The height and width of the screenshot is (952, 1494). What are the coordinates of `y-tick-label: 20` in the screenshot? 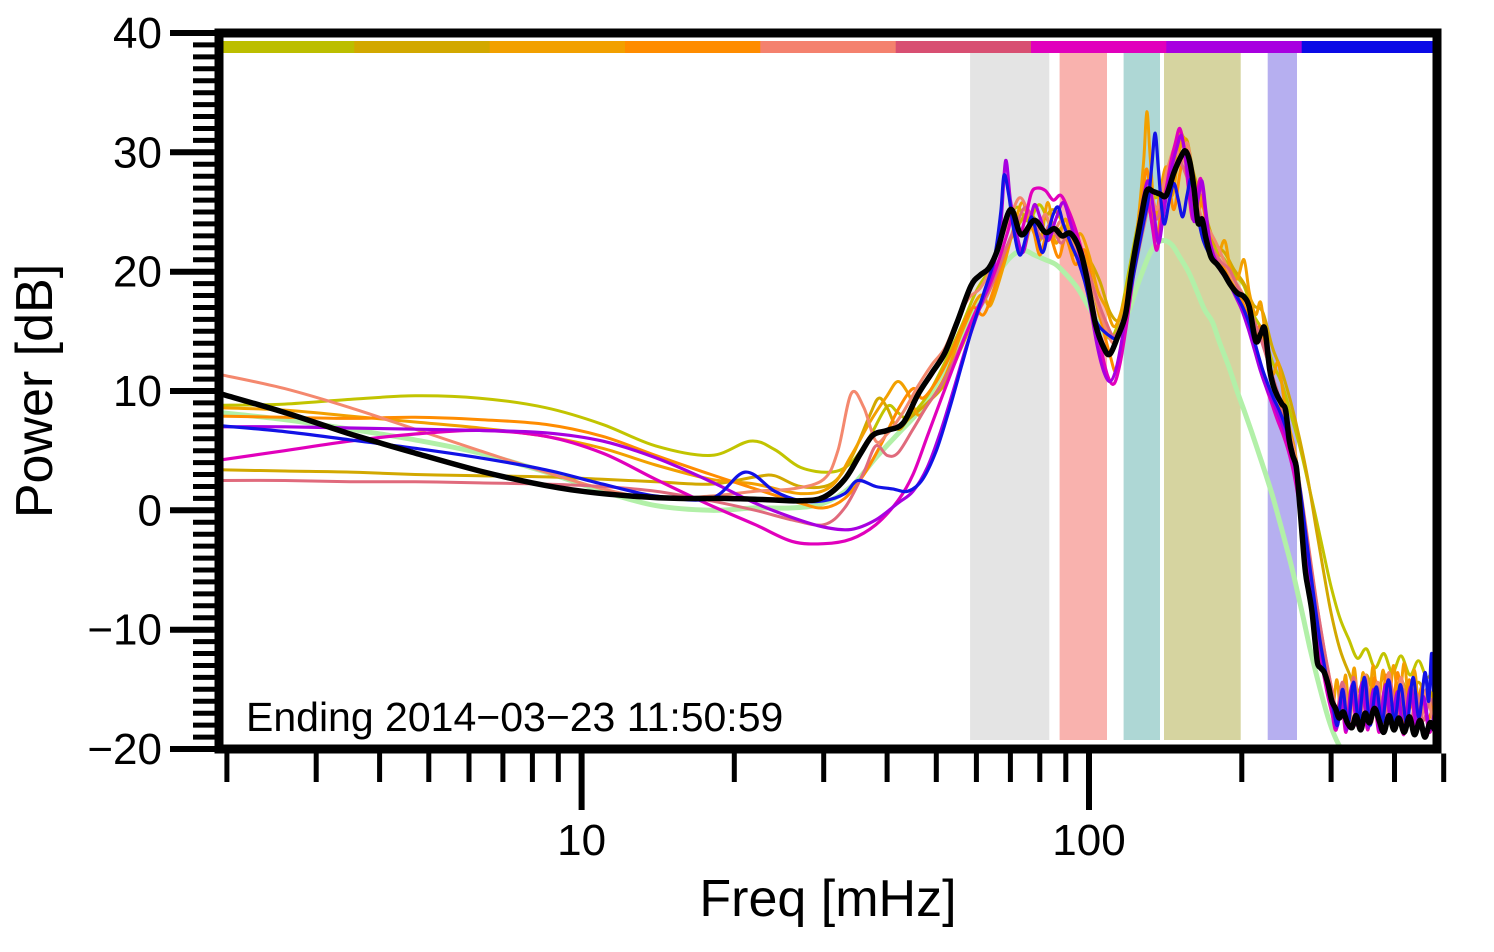 It's located at (137, 272).